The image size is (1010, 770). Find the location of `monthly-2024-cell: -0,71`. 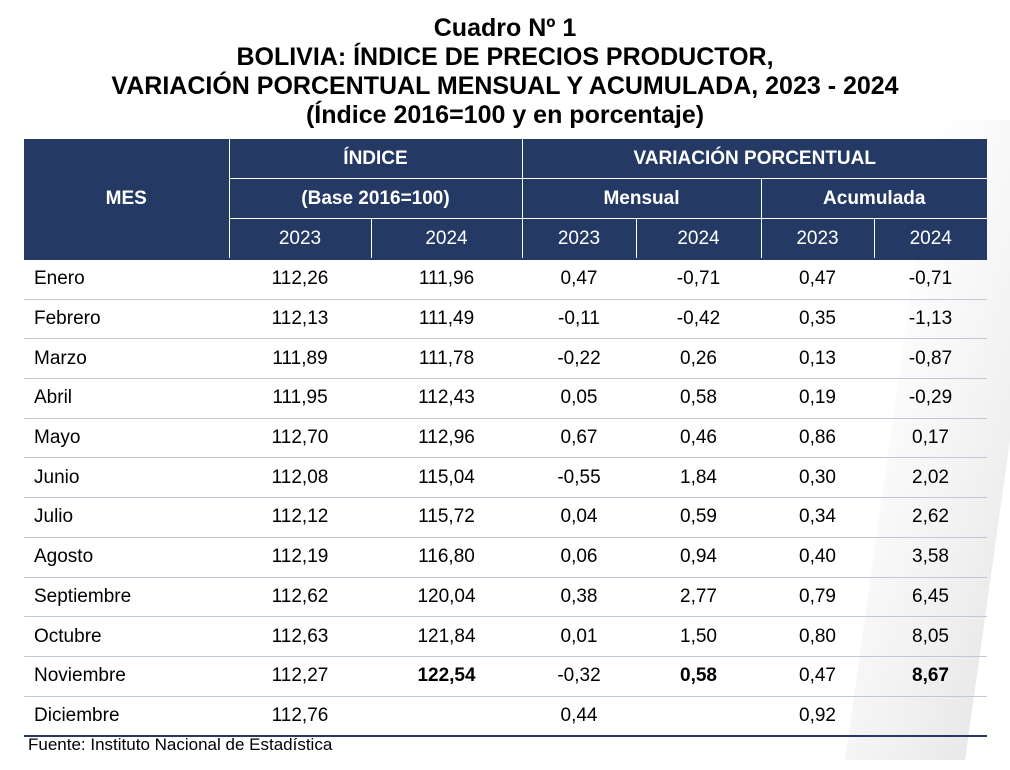

monthly-2024-cell: -0,71 is located at coordinates (698, 278).